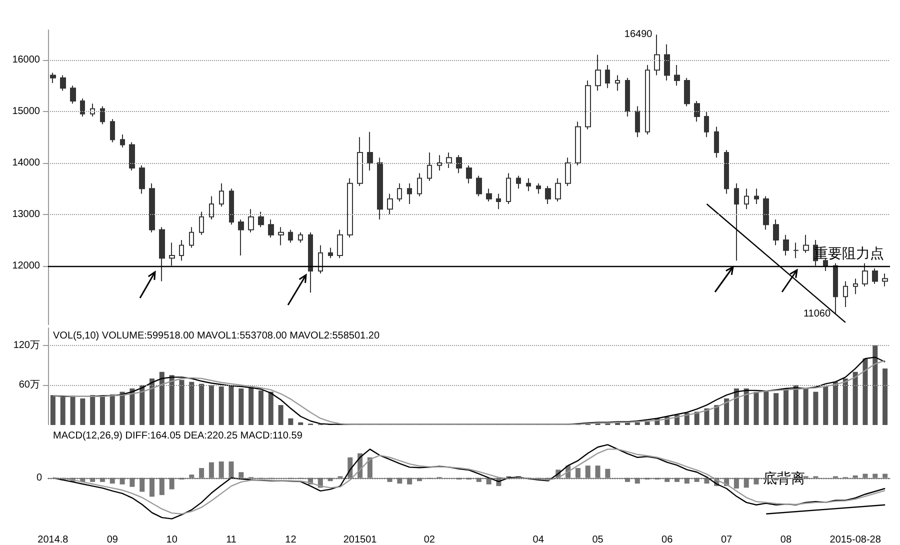 This screenshot has width=900, height=545. What do you see at coordinates (26, 266) in the screenshot?
I see `y-tick-label: 12000` at bounding box center [26, 266].